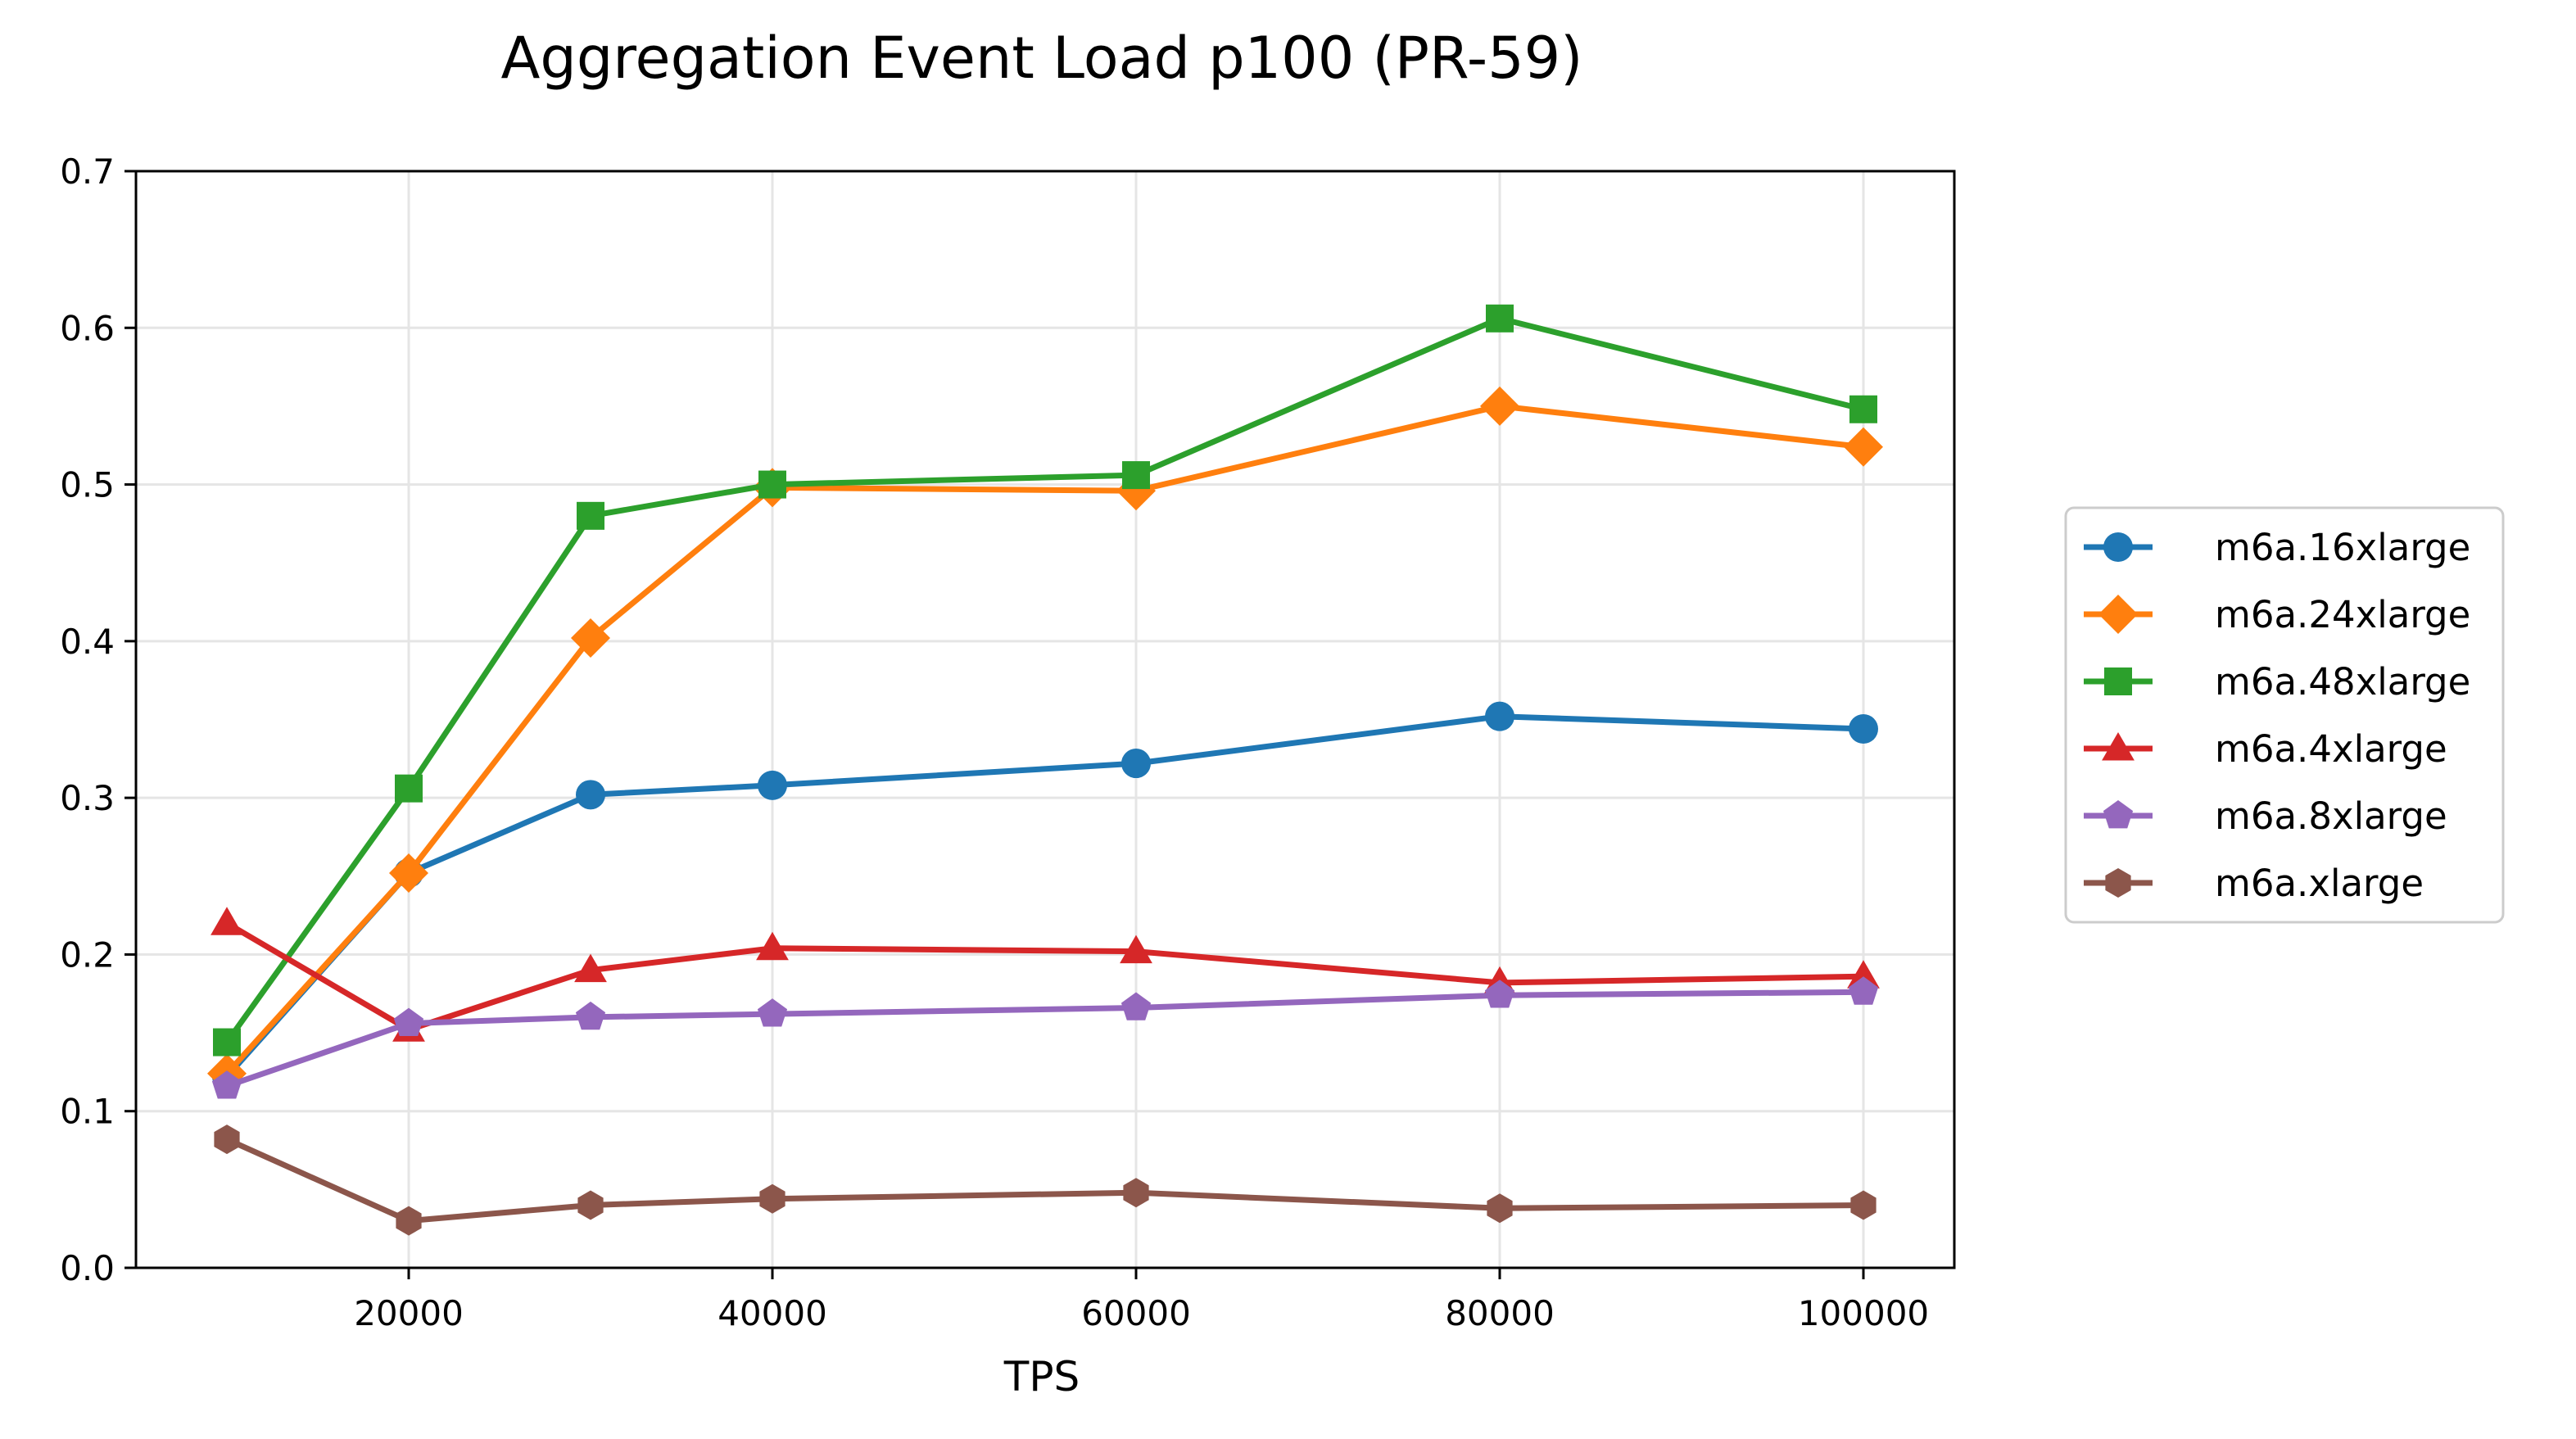  I want to click on y-tick-label: 0.1, so click(87, 1112).